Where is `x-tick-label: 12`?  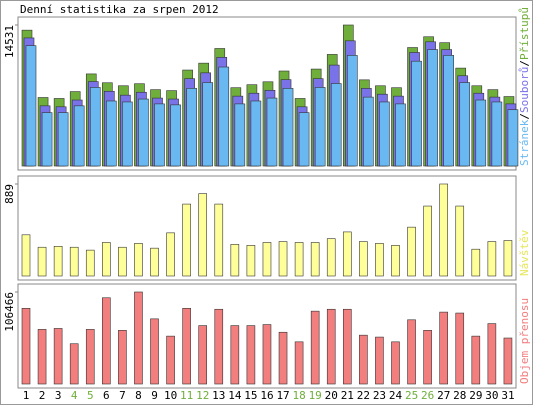 x-tick-label: 12 is located at coordinates (202, 395).